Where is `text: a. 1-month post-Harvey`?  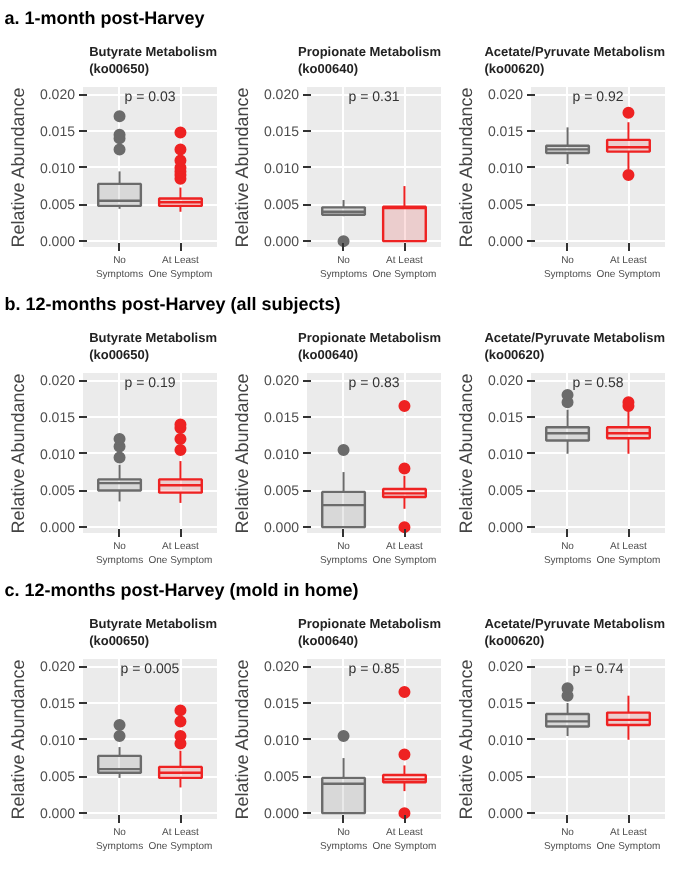
text: a. 1-month post-Harvey is located at coordinates (104, 17).